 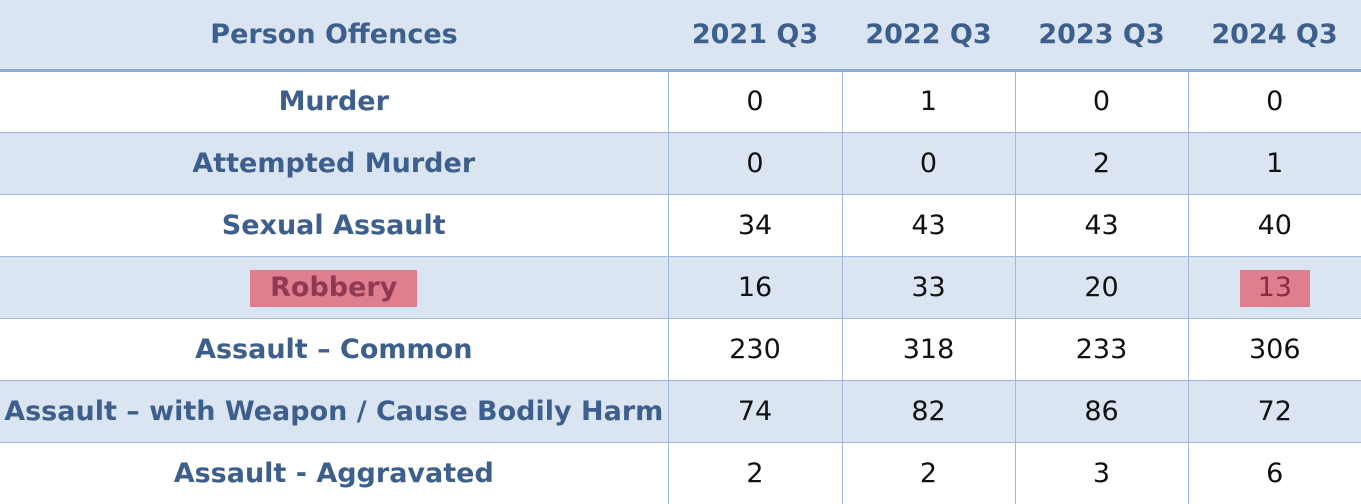 What do you see at coordinates (334, 36) in the screenshot?
I see `column-header-offence: Person Offences` at bounding box center [334, 36].